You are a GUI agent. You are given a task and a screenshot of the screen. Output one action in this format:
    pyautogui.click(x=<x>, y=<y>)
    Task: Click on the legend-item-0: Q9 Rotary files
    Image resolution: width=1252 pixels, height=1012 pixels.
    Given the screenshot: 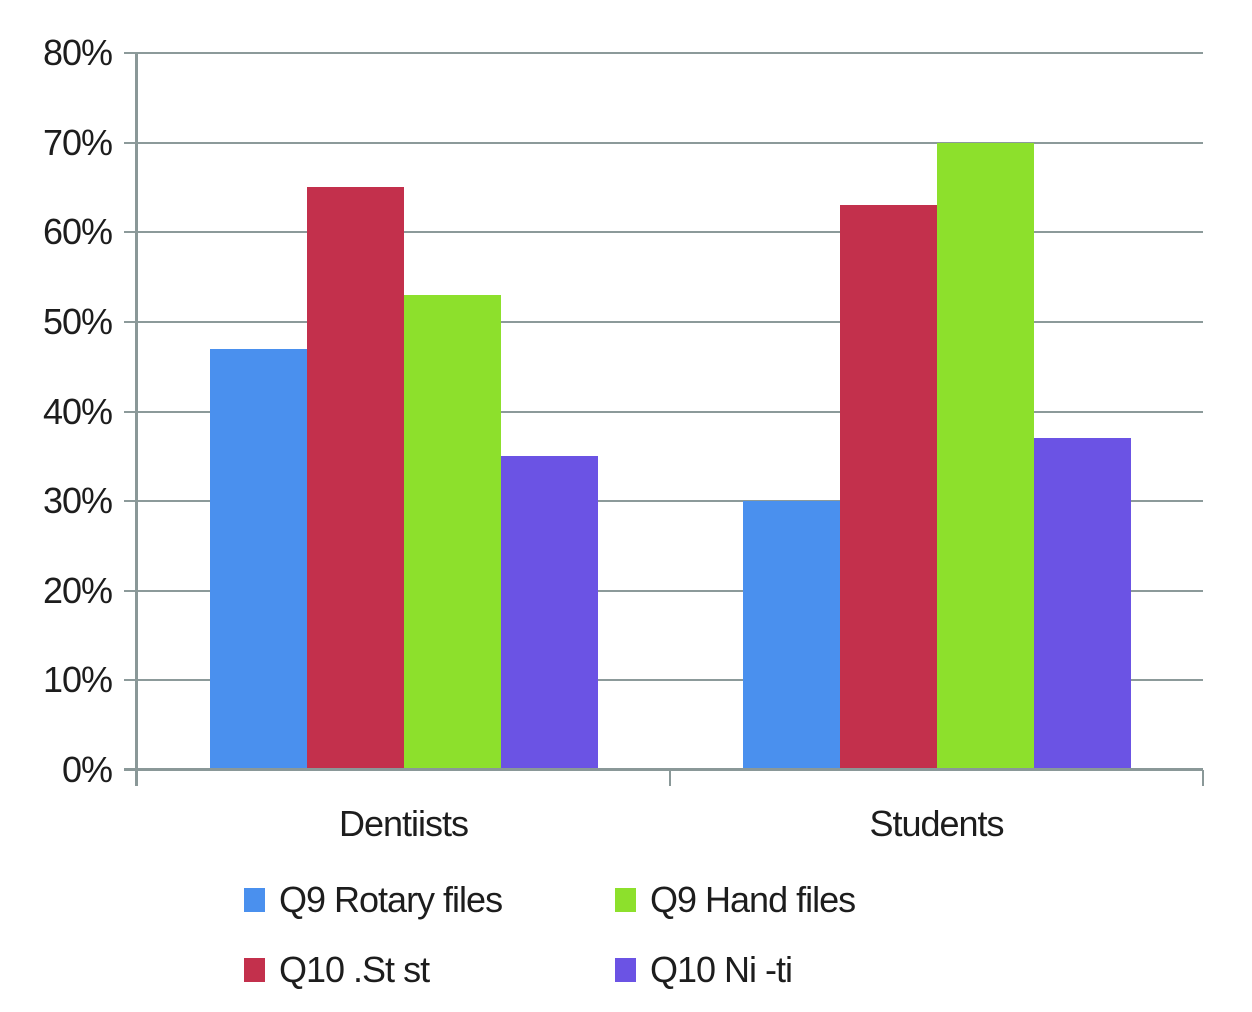 What is the action you would take?
    pyautogui.click(x=373, y=900)
    